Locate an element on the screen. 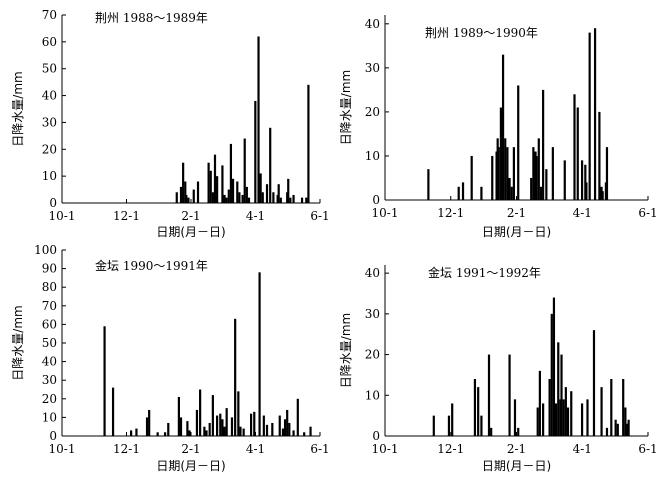 The height and width of the screenshot is (492, 665). y-axis-title: 日降水量/mm is located at coordinates (18, 342).